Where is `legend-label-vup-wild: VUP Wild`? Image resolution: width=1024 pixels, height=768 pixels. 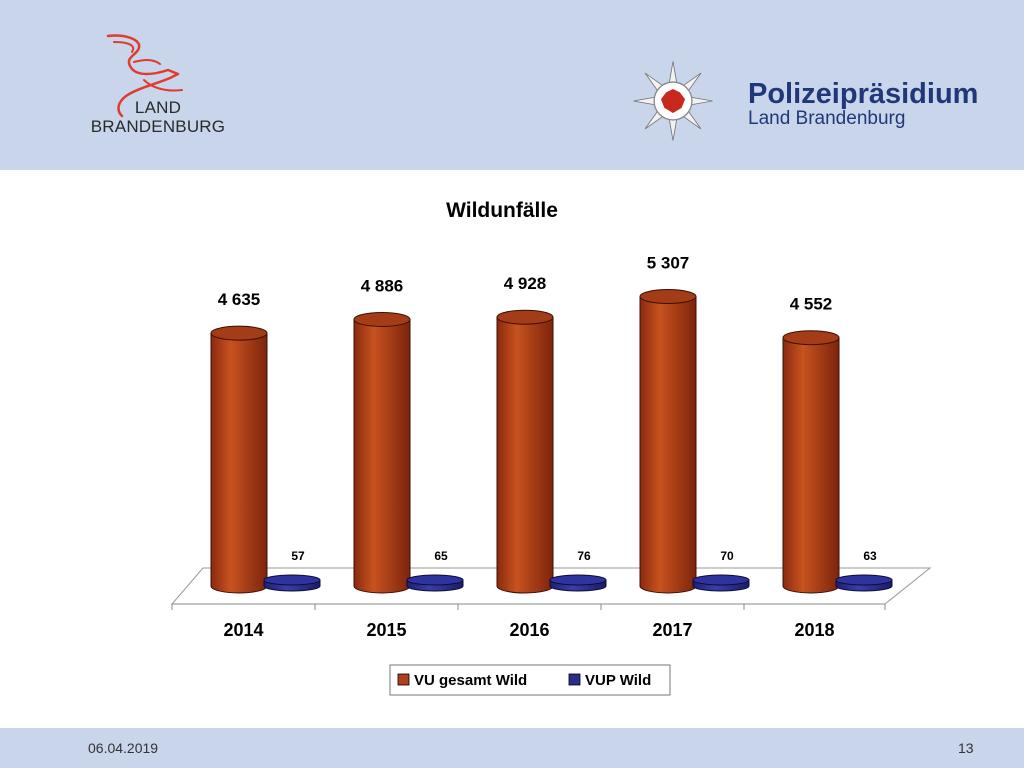 legend-label-vup-wild: VUP Wild is located at coordinates (618, 680).